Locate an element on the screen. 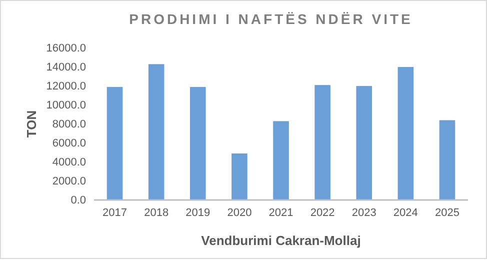 This screenshot has height=267, width=487. y-axis-title: TON is located at coordinates (31, 124).